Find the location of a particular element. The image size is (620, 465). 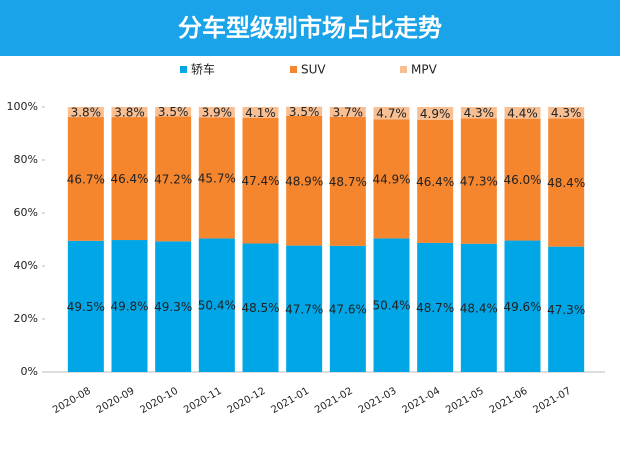

x-tick-label: 2021-02 is located at coordinates (334, 401).